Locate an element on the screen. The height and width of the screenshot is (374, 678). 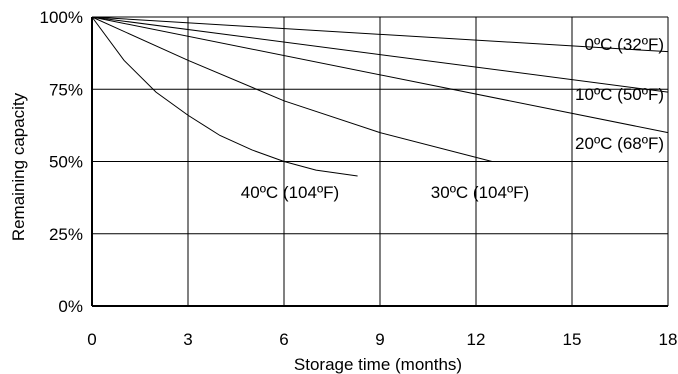
x-tick-label: 15 is located at coordinates (572, 339).